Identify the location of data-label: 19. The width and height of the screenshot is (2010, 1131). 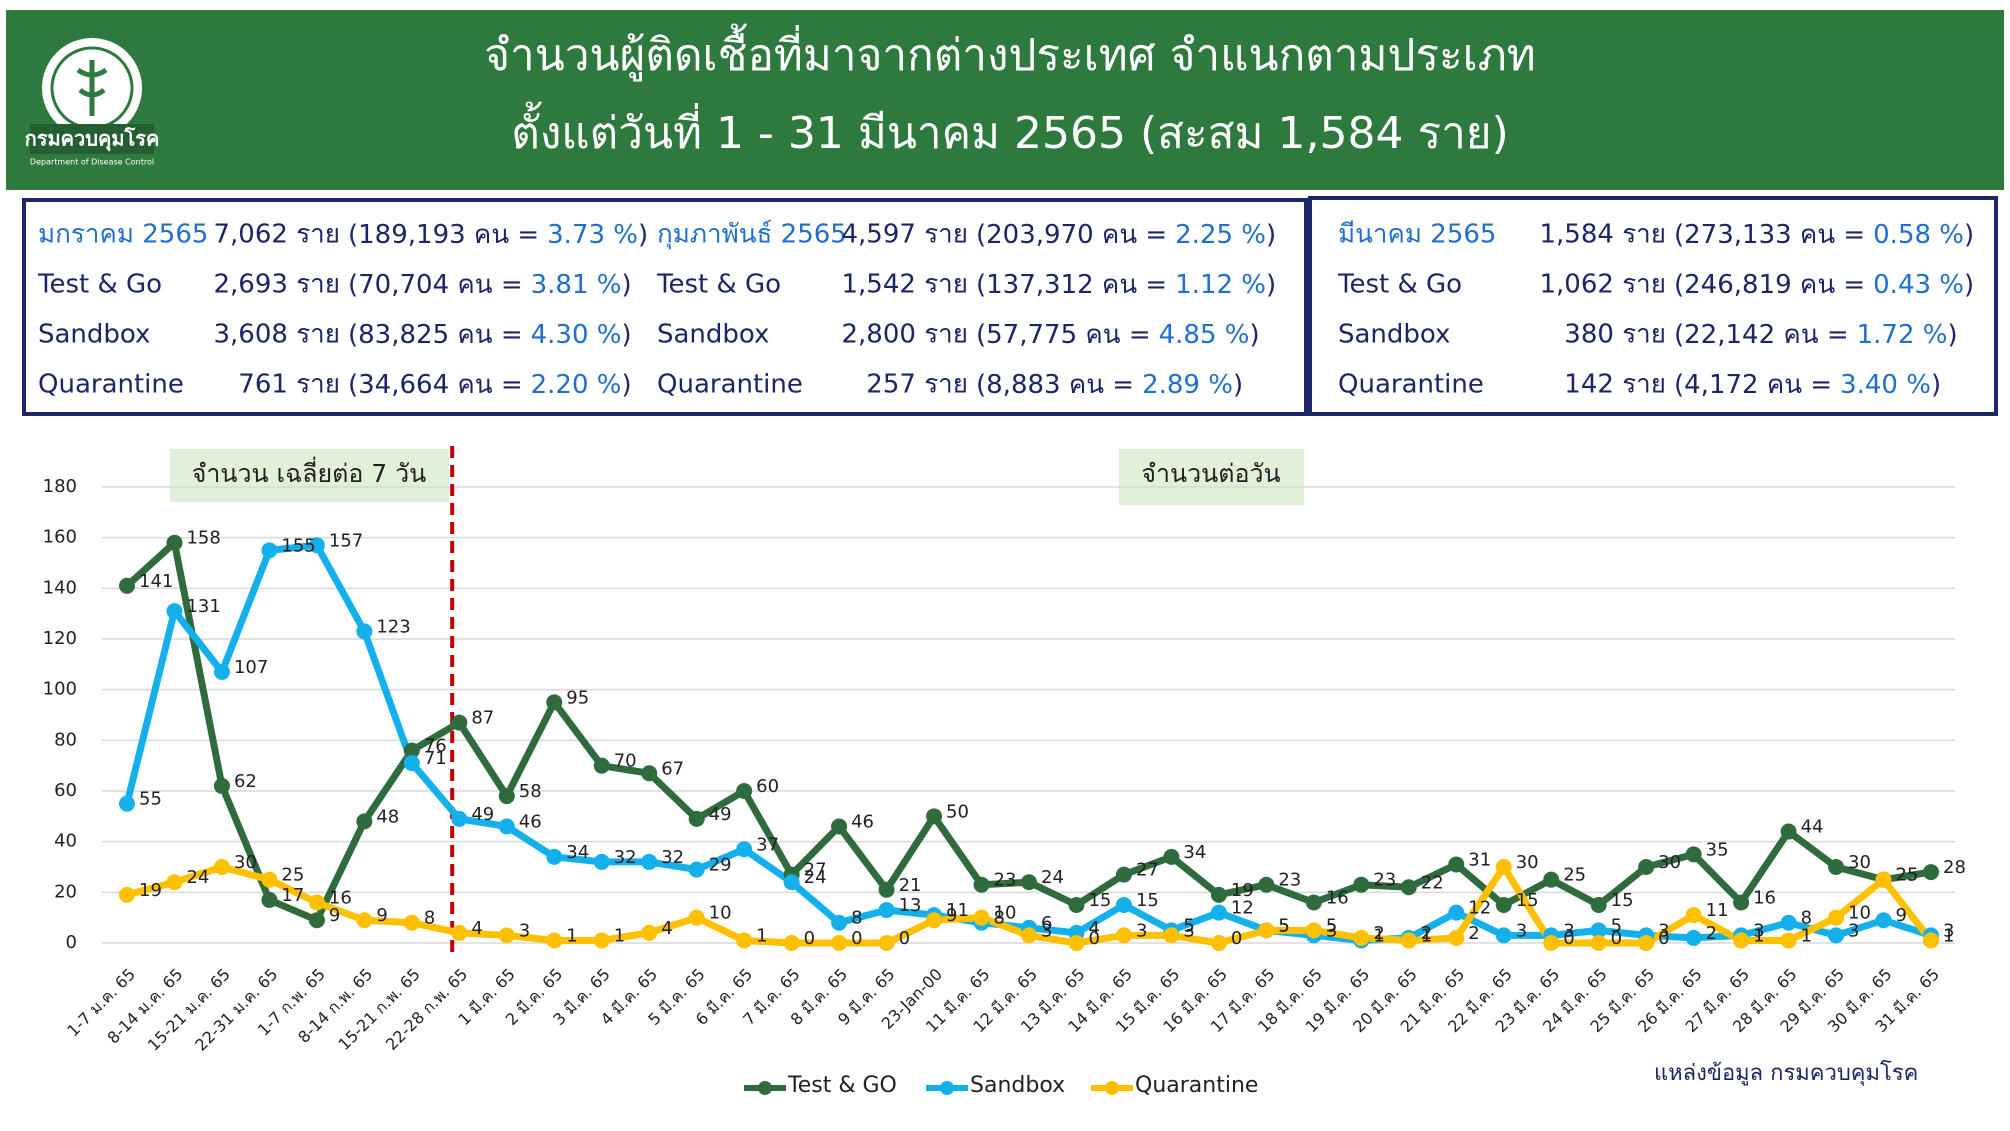
(1242, 890).